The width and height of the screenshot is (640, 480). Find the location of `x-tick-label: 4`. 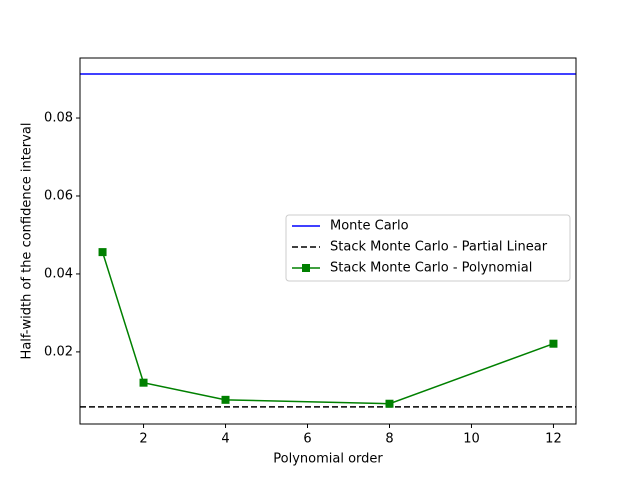

x-tick-label: 4 is located at coordinates (225, 439).